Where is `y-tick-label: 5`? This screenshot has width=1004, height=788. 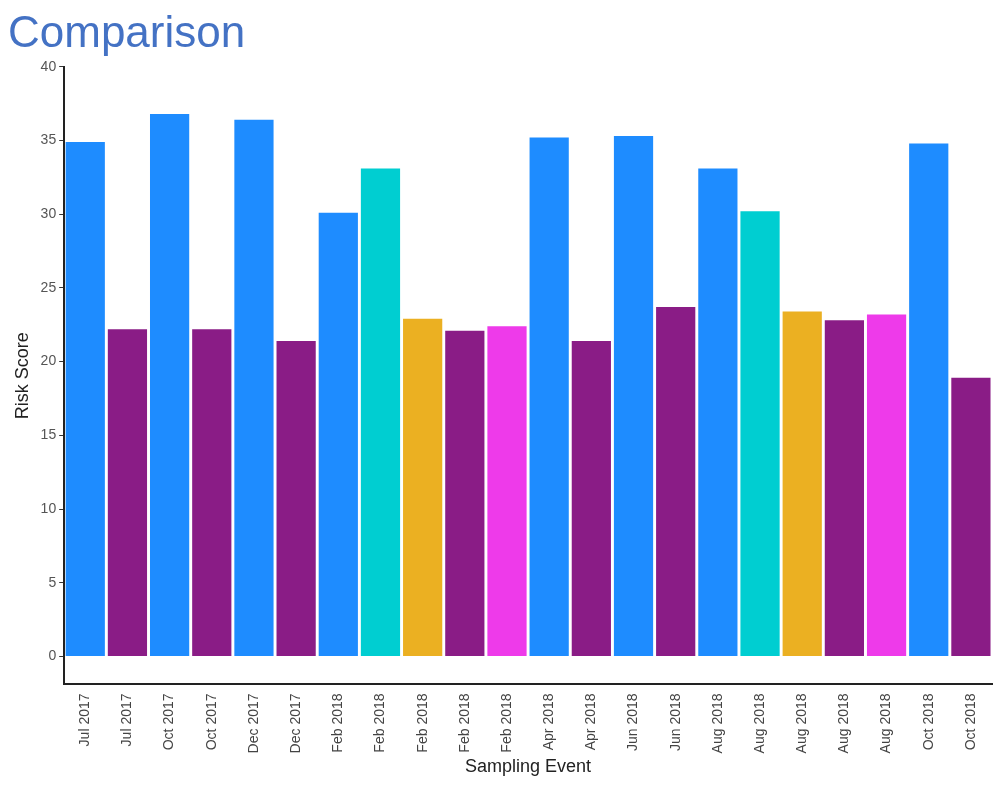
y-tick-label: 5 is located at coordinates (52, 581).